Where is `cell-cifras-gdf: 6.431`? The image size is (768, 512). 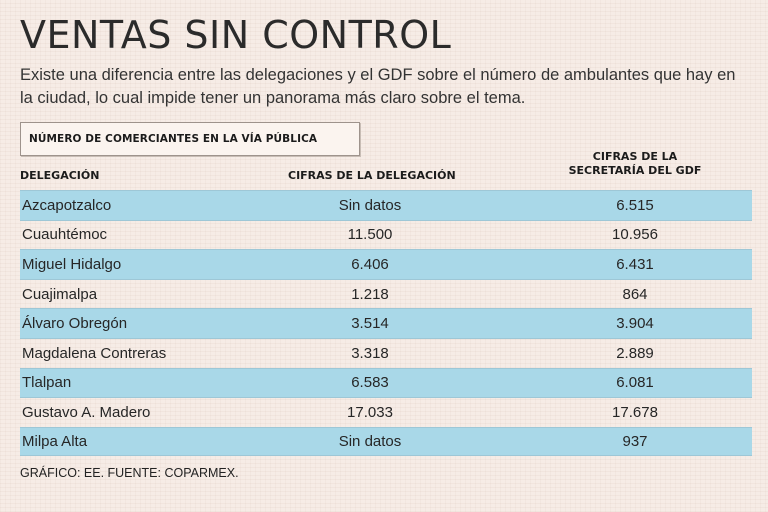
cell-cifras-gdf: 6.431 is located at coordinates (635, 264).